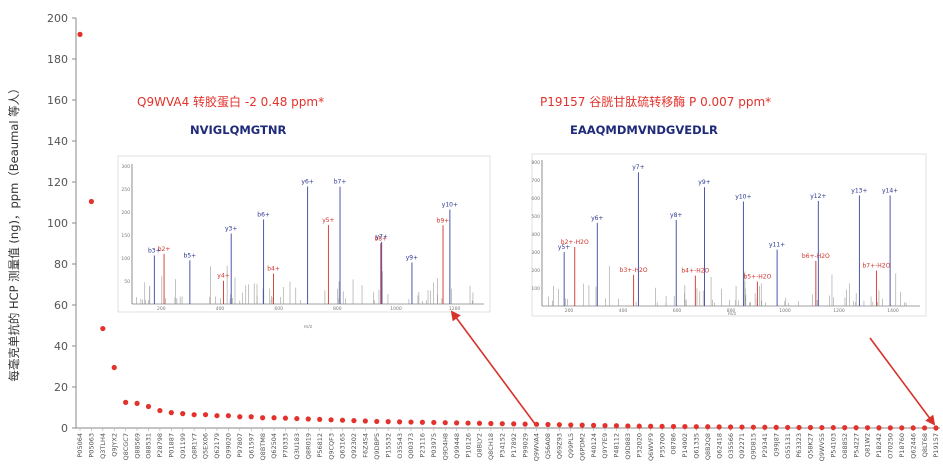 This screenshot has width=943, height=464. I want to click on spectrum-x-tick-label: 600, so click(278, 309).